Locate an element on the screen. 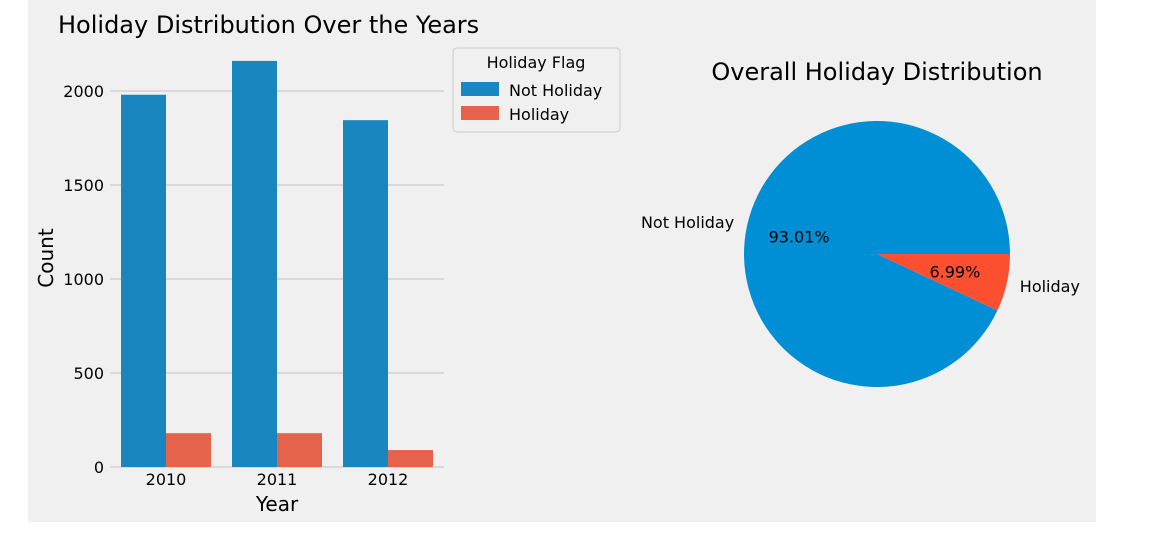 This screenshot has height=540, width=1150. x-tick-label: 2011 is located at coordinates (277, 479).